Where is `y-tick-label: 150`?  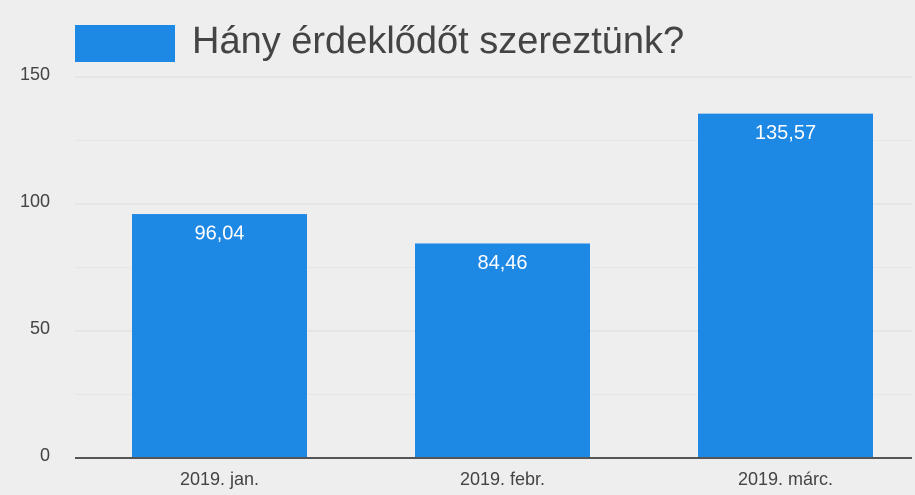
y-tick-label: 150 is located at coordinates (35, 74).